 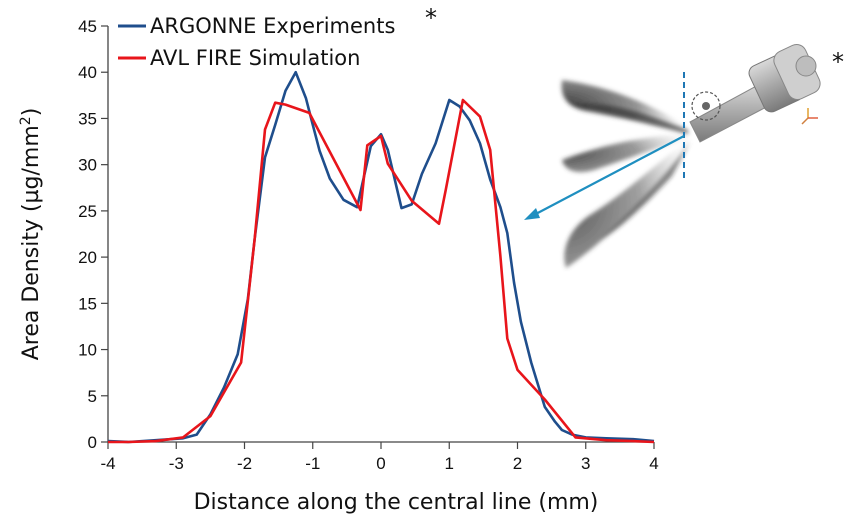 What do you see at coordinates (92, 442) in the screenshot?
I see `y-tick-label: 0` at bounding box center [92, 442].